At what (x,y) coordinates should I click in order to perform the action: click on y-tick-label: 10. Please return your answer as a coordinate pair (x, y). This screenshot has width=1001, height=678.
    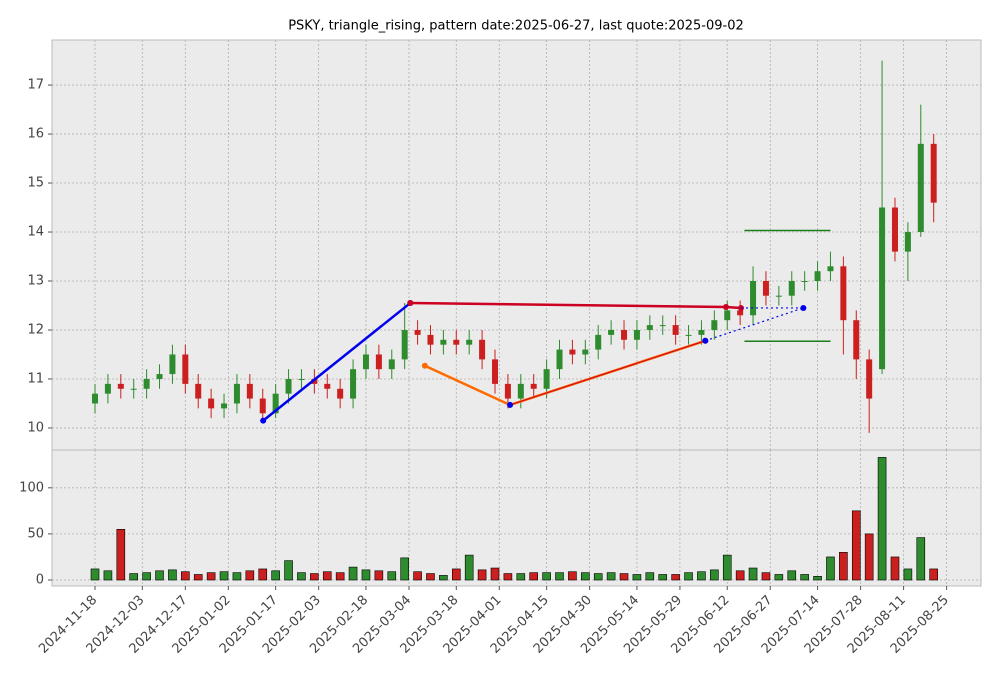
    Looking at the image, I should click on (35, 427).